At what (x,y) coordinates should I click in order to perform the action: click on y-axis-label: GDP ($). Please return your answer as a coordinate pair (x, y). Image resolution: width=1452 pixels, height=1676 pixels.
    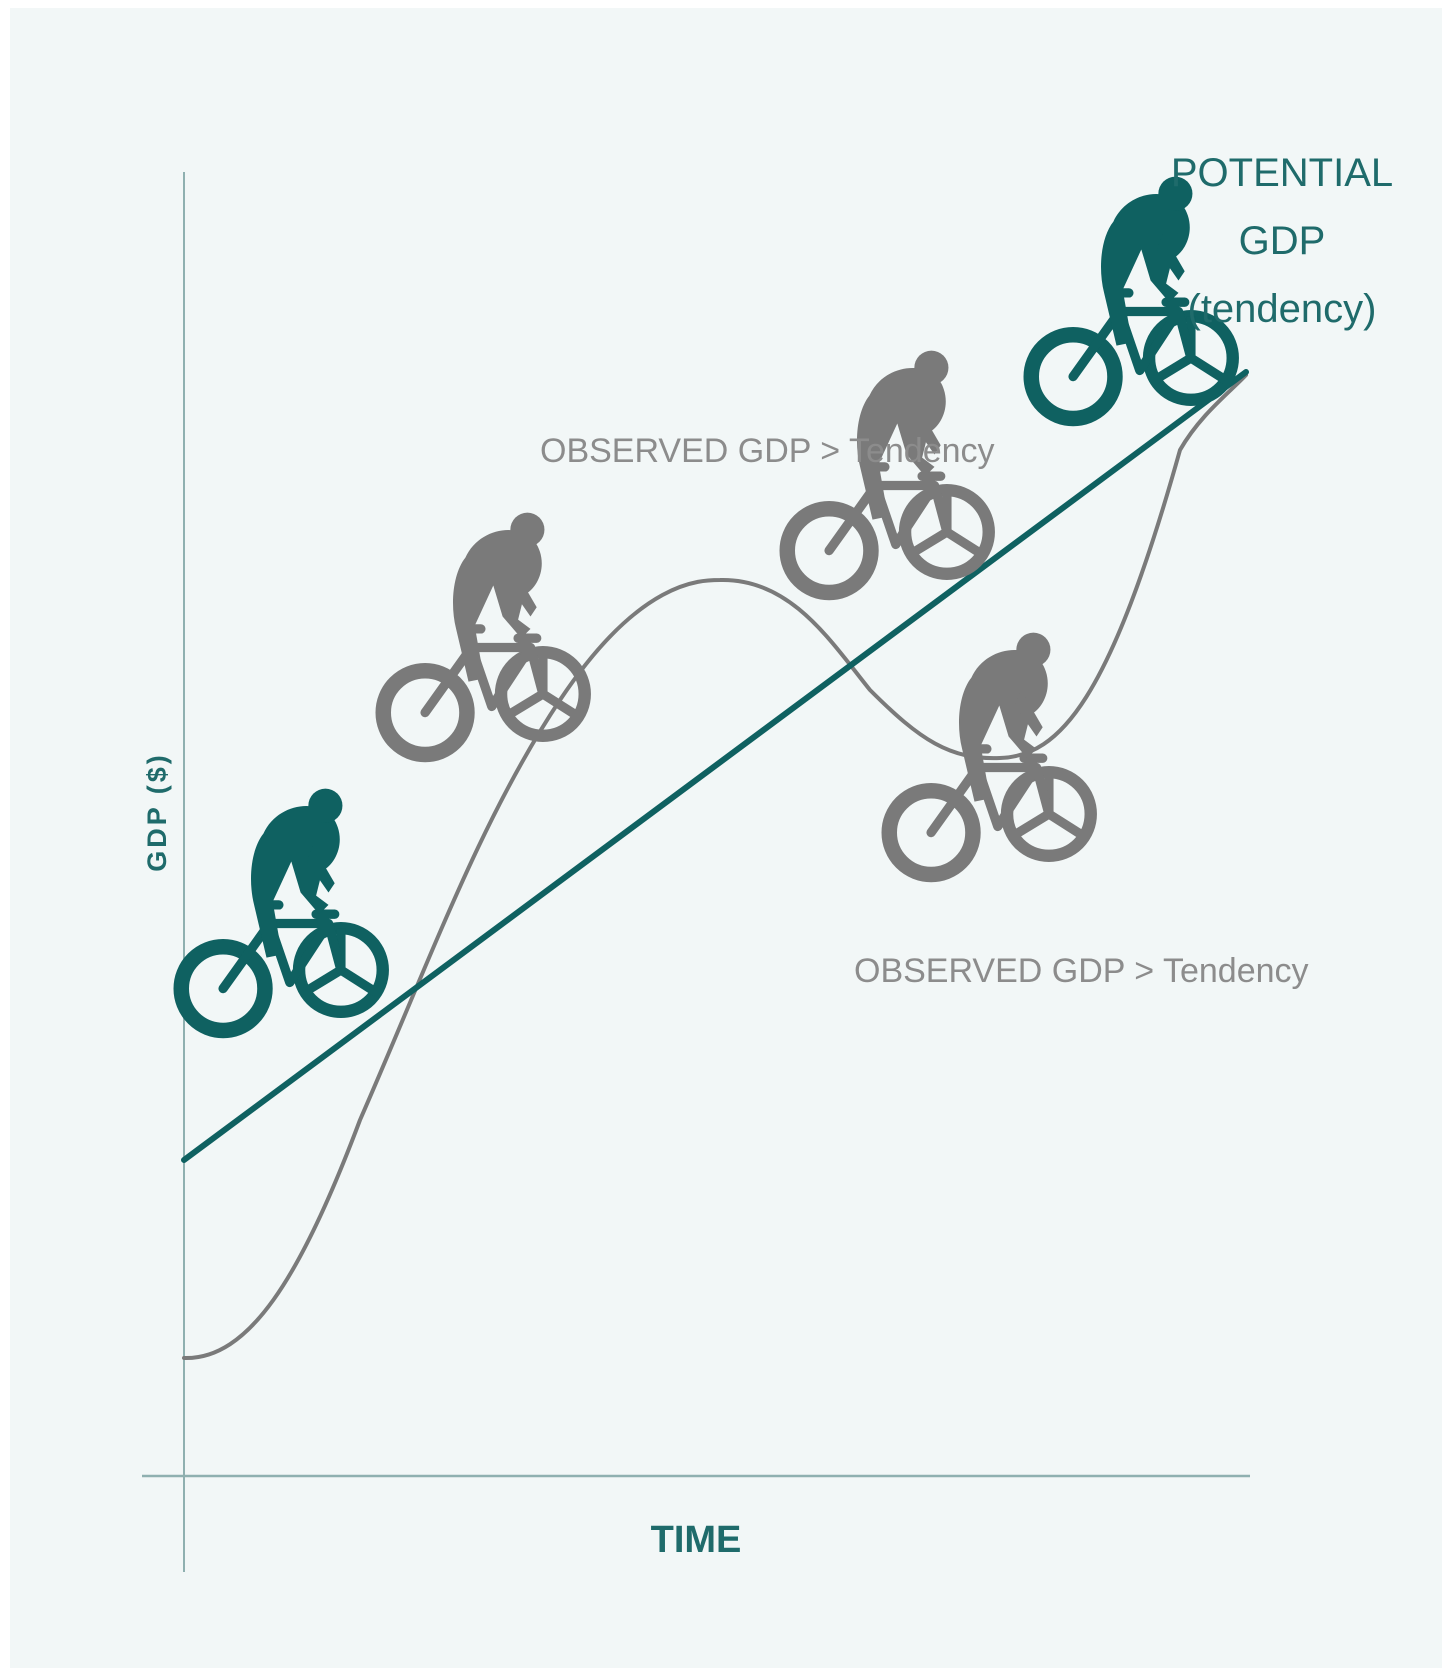
    Looking at the image, I should click on (157, 812).